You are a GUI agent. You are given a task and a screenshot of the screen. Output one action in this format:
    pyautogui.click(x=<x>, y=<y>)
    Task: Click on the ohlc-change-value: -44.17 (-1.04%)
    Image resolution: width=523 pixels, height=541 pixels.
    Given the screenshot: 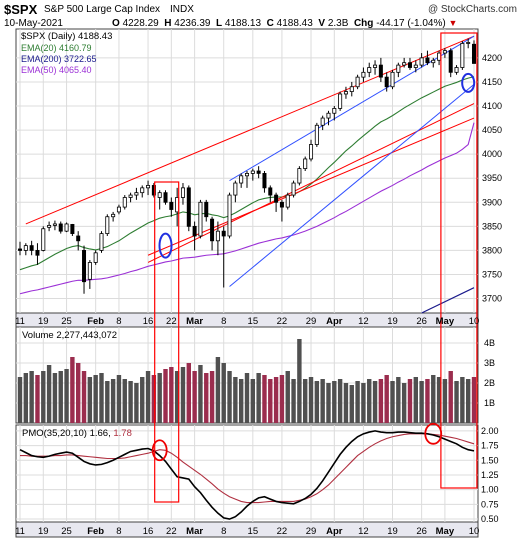 What is the action you would take?
    pyautogui.click(x=411, y=23)
    